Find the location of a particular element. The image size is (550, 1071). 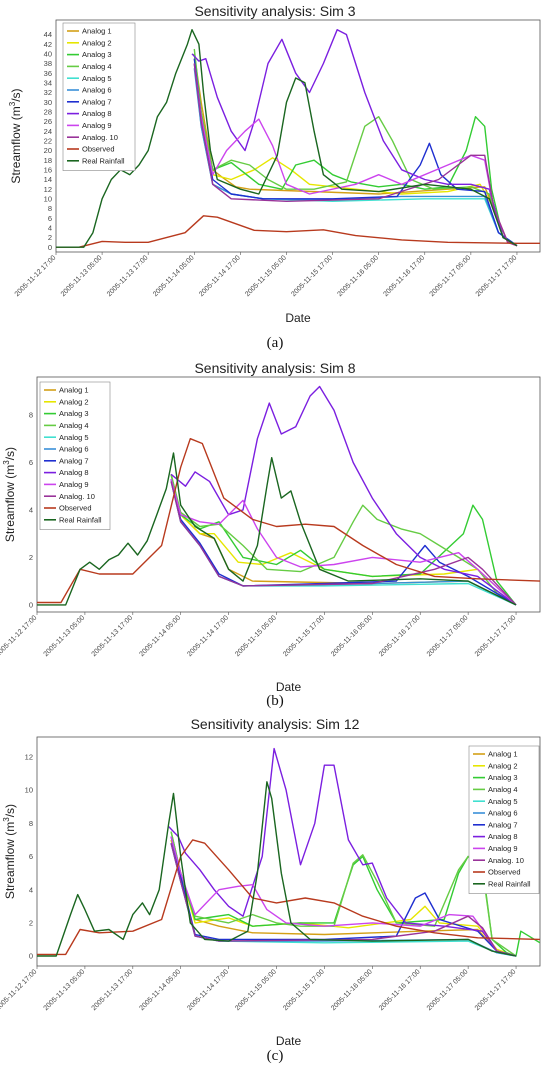

y-tick-label: 24 is located at coordinates (48, 131).